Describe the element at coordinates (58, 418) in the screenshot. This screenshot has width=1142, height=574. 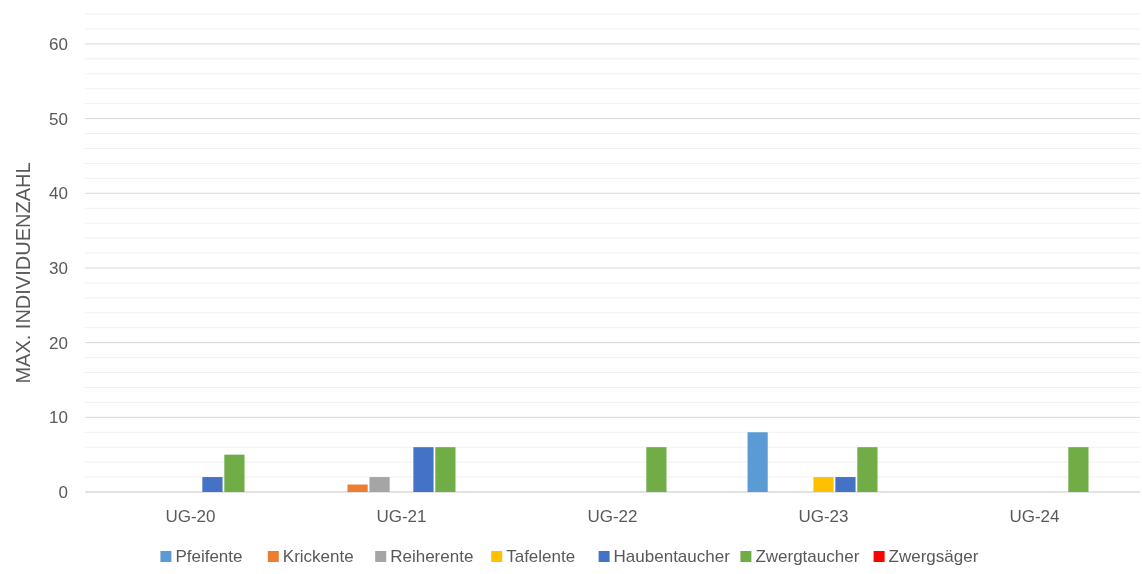
I see `y-tick-label: 10` at that location.